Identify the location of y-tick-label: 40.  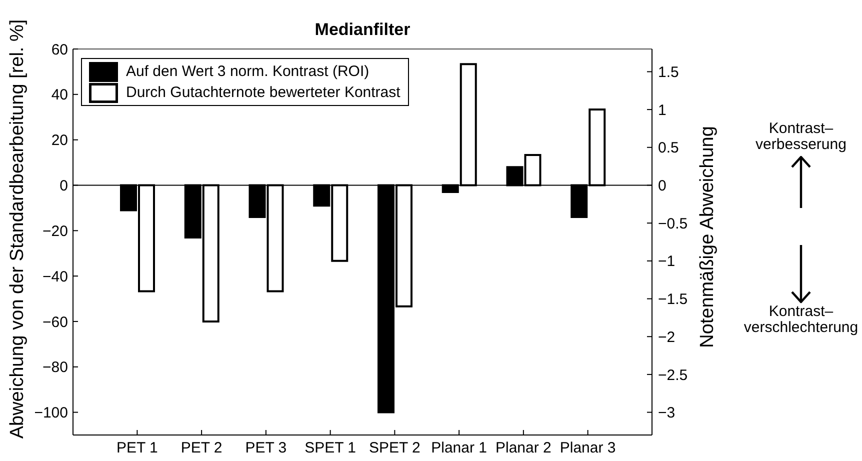
(59, 95).